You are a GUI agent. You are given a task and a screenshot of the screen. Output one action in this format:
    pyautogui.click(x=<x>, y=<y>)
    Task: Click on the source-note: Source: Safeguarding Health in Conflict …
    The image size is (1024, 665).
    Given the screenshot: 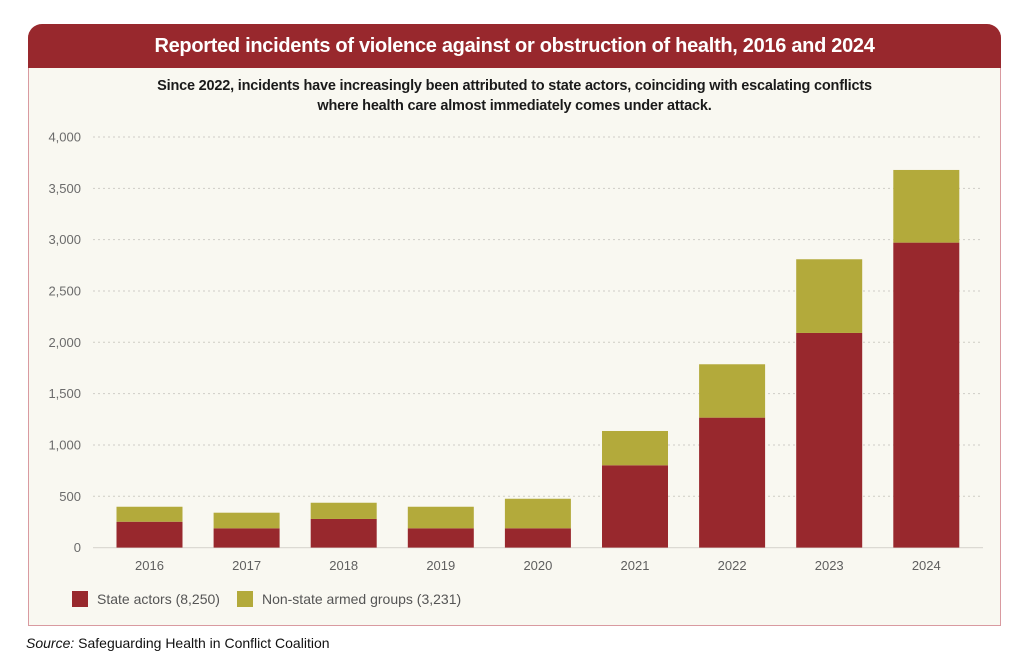 What is the action you would take?
    pyautogui.click(x=178, y=643)
    